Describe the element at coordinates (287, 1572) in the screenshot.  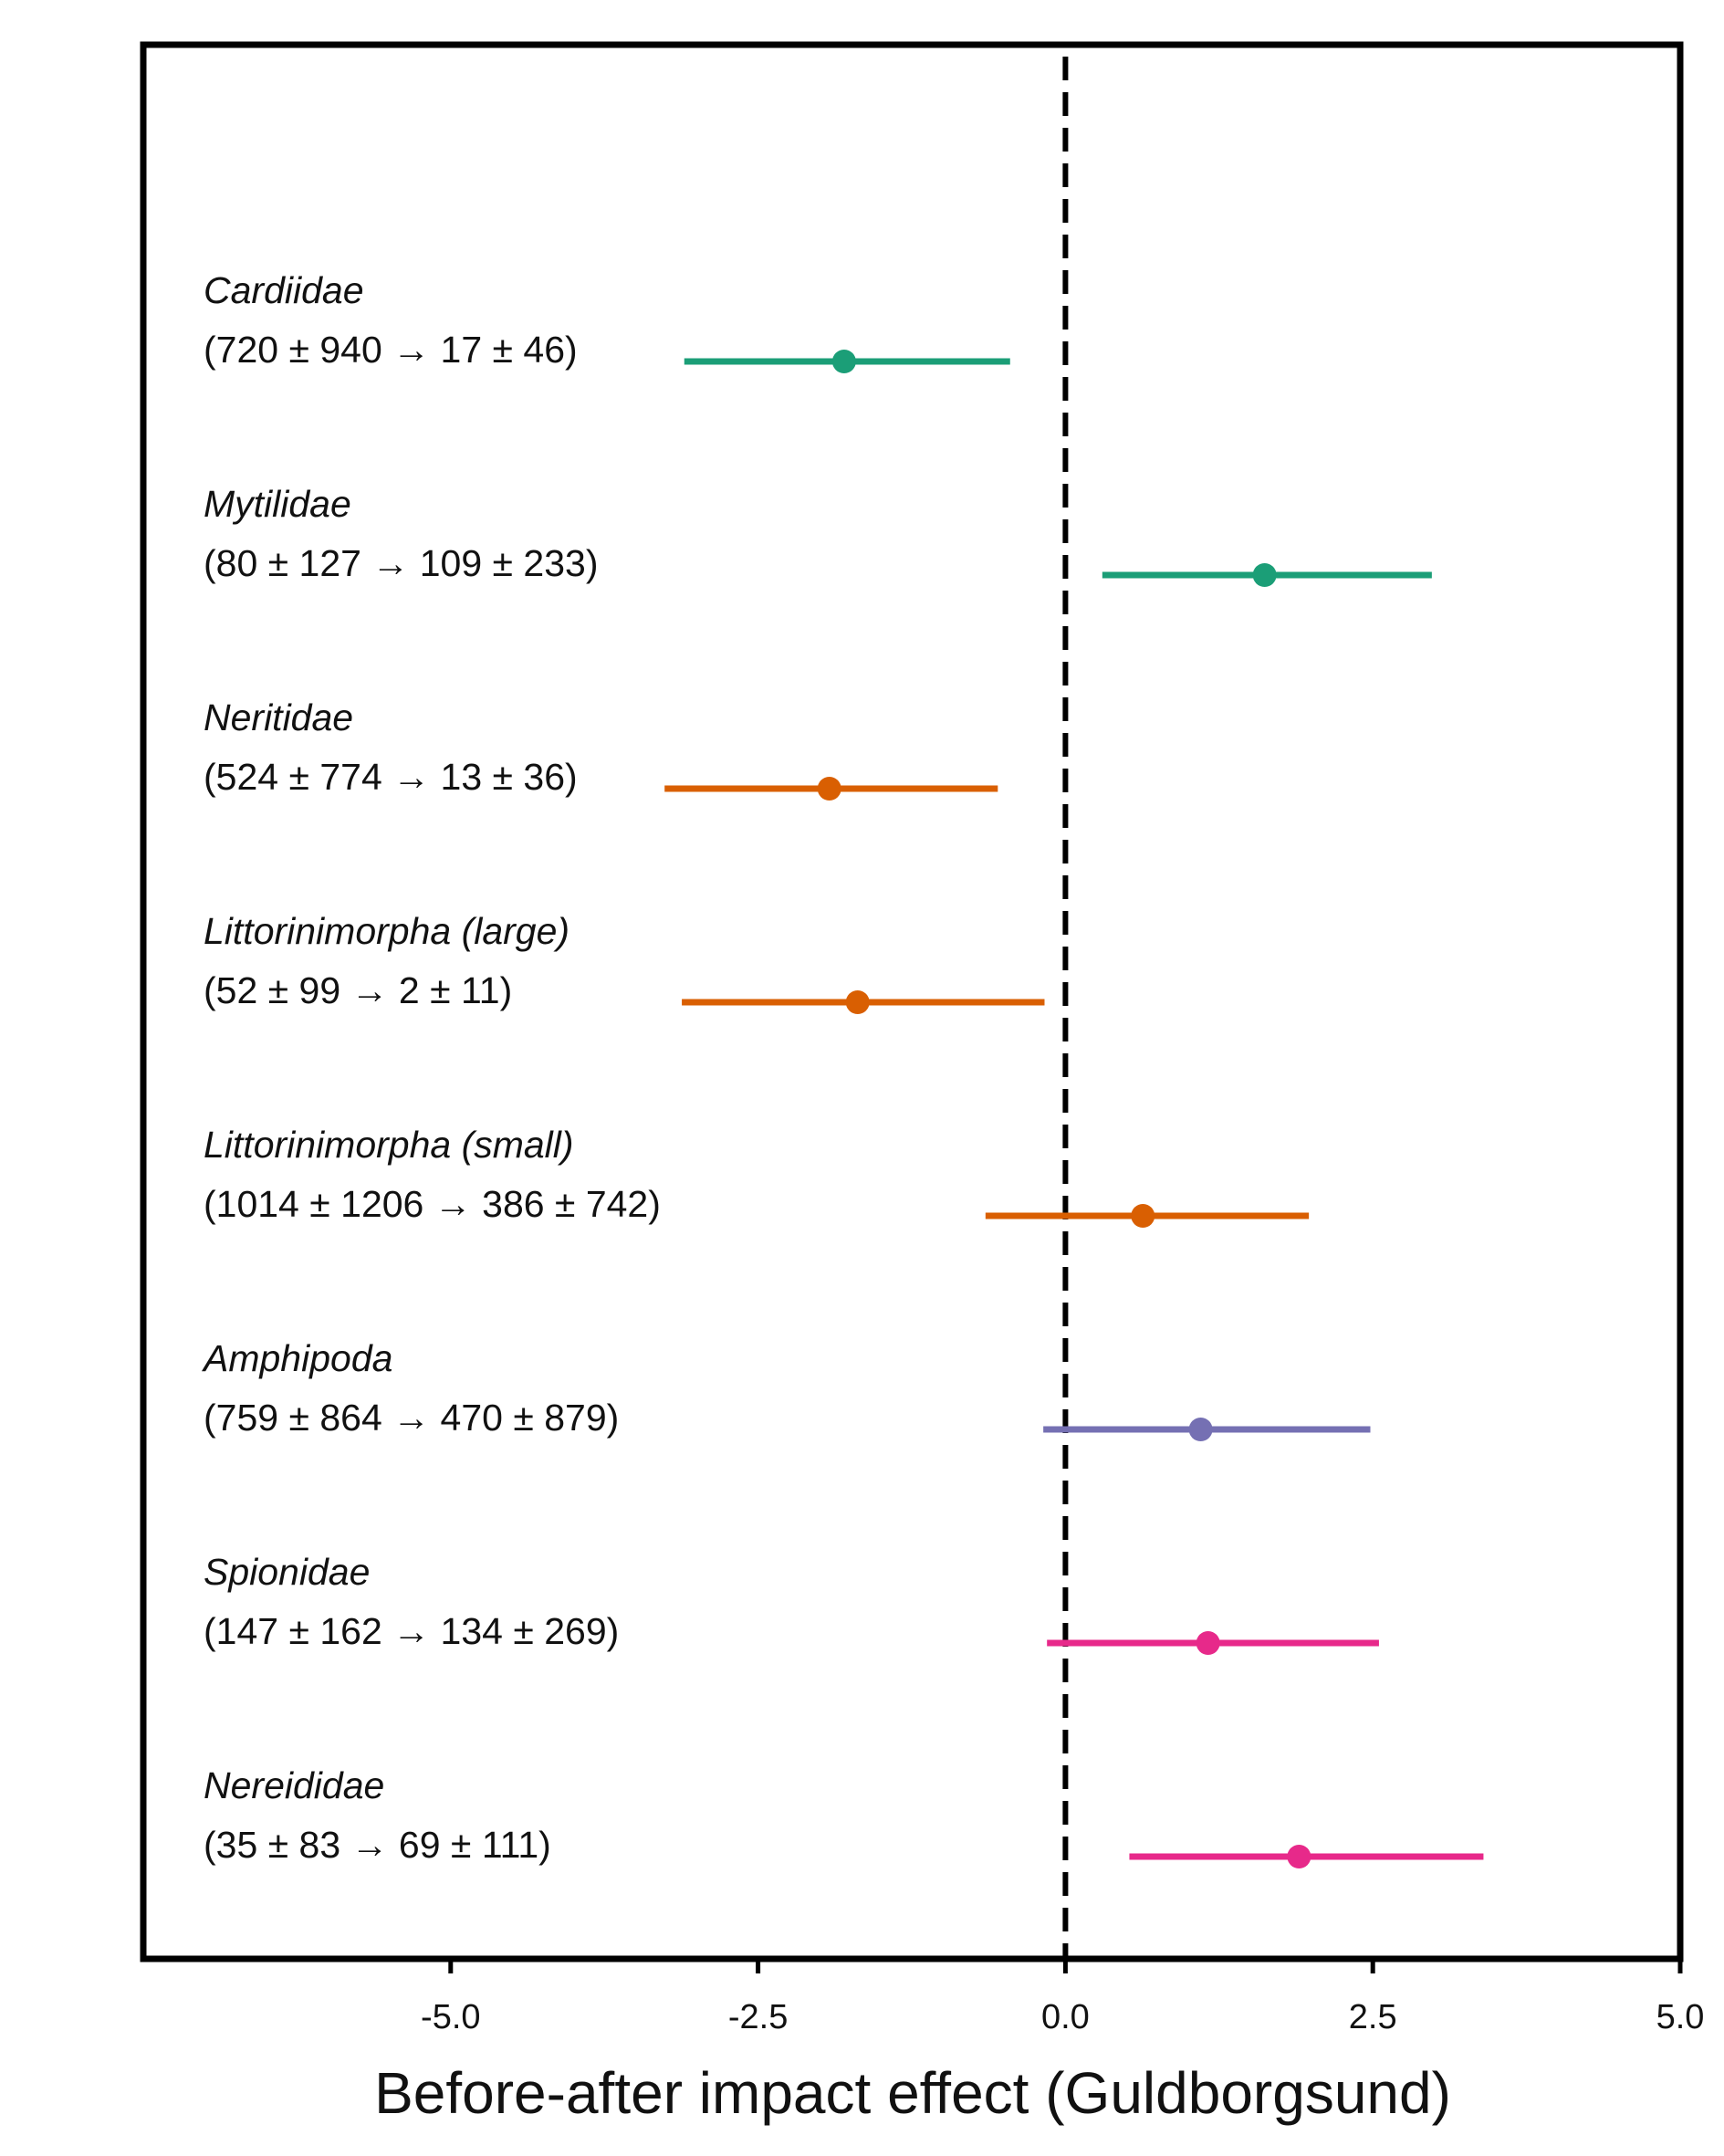
I see `taxon-name-label: Spionidae` at that location.